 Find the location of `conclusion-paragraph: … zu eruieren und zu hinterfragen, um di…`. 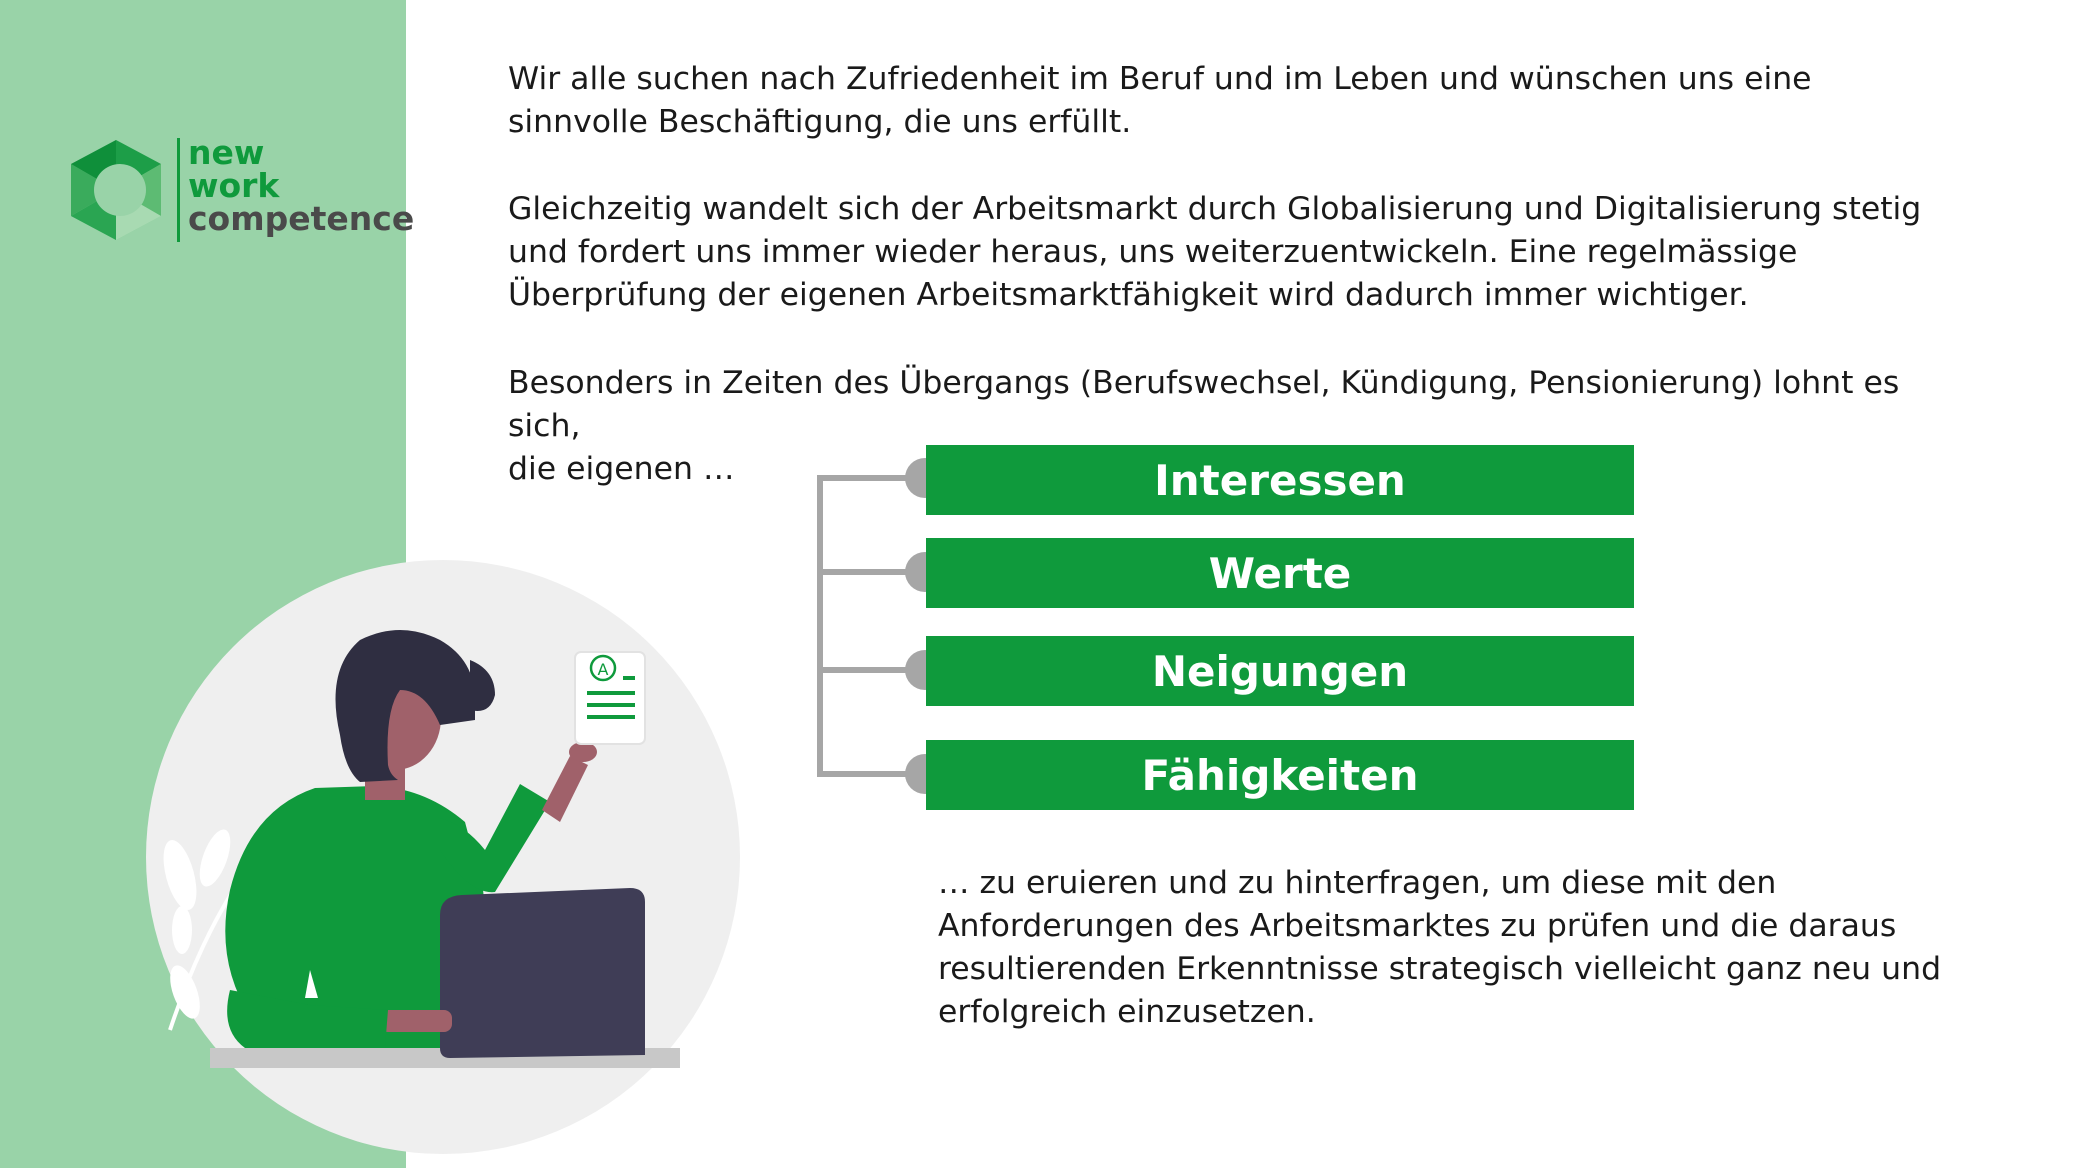

conclusion-paragraph: … zu eruieren und zu hinterfragen, um di… is located at coordinates (1440, 947).